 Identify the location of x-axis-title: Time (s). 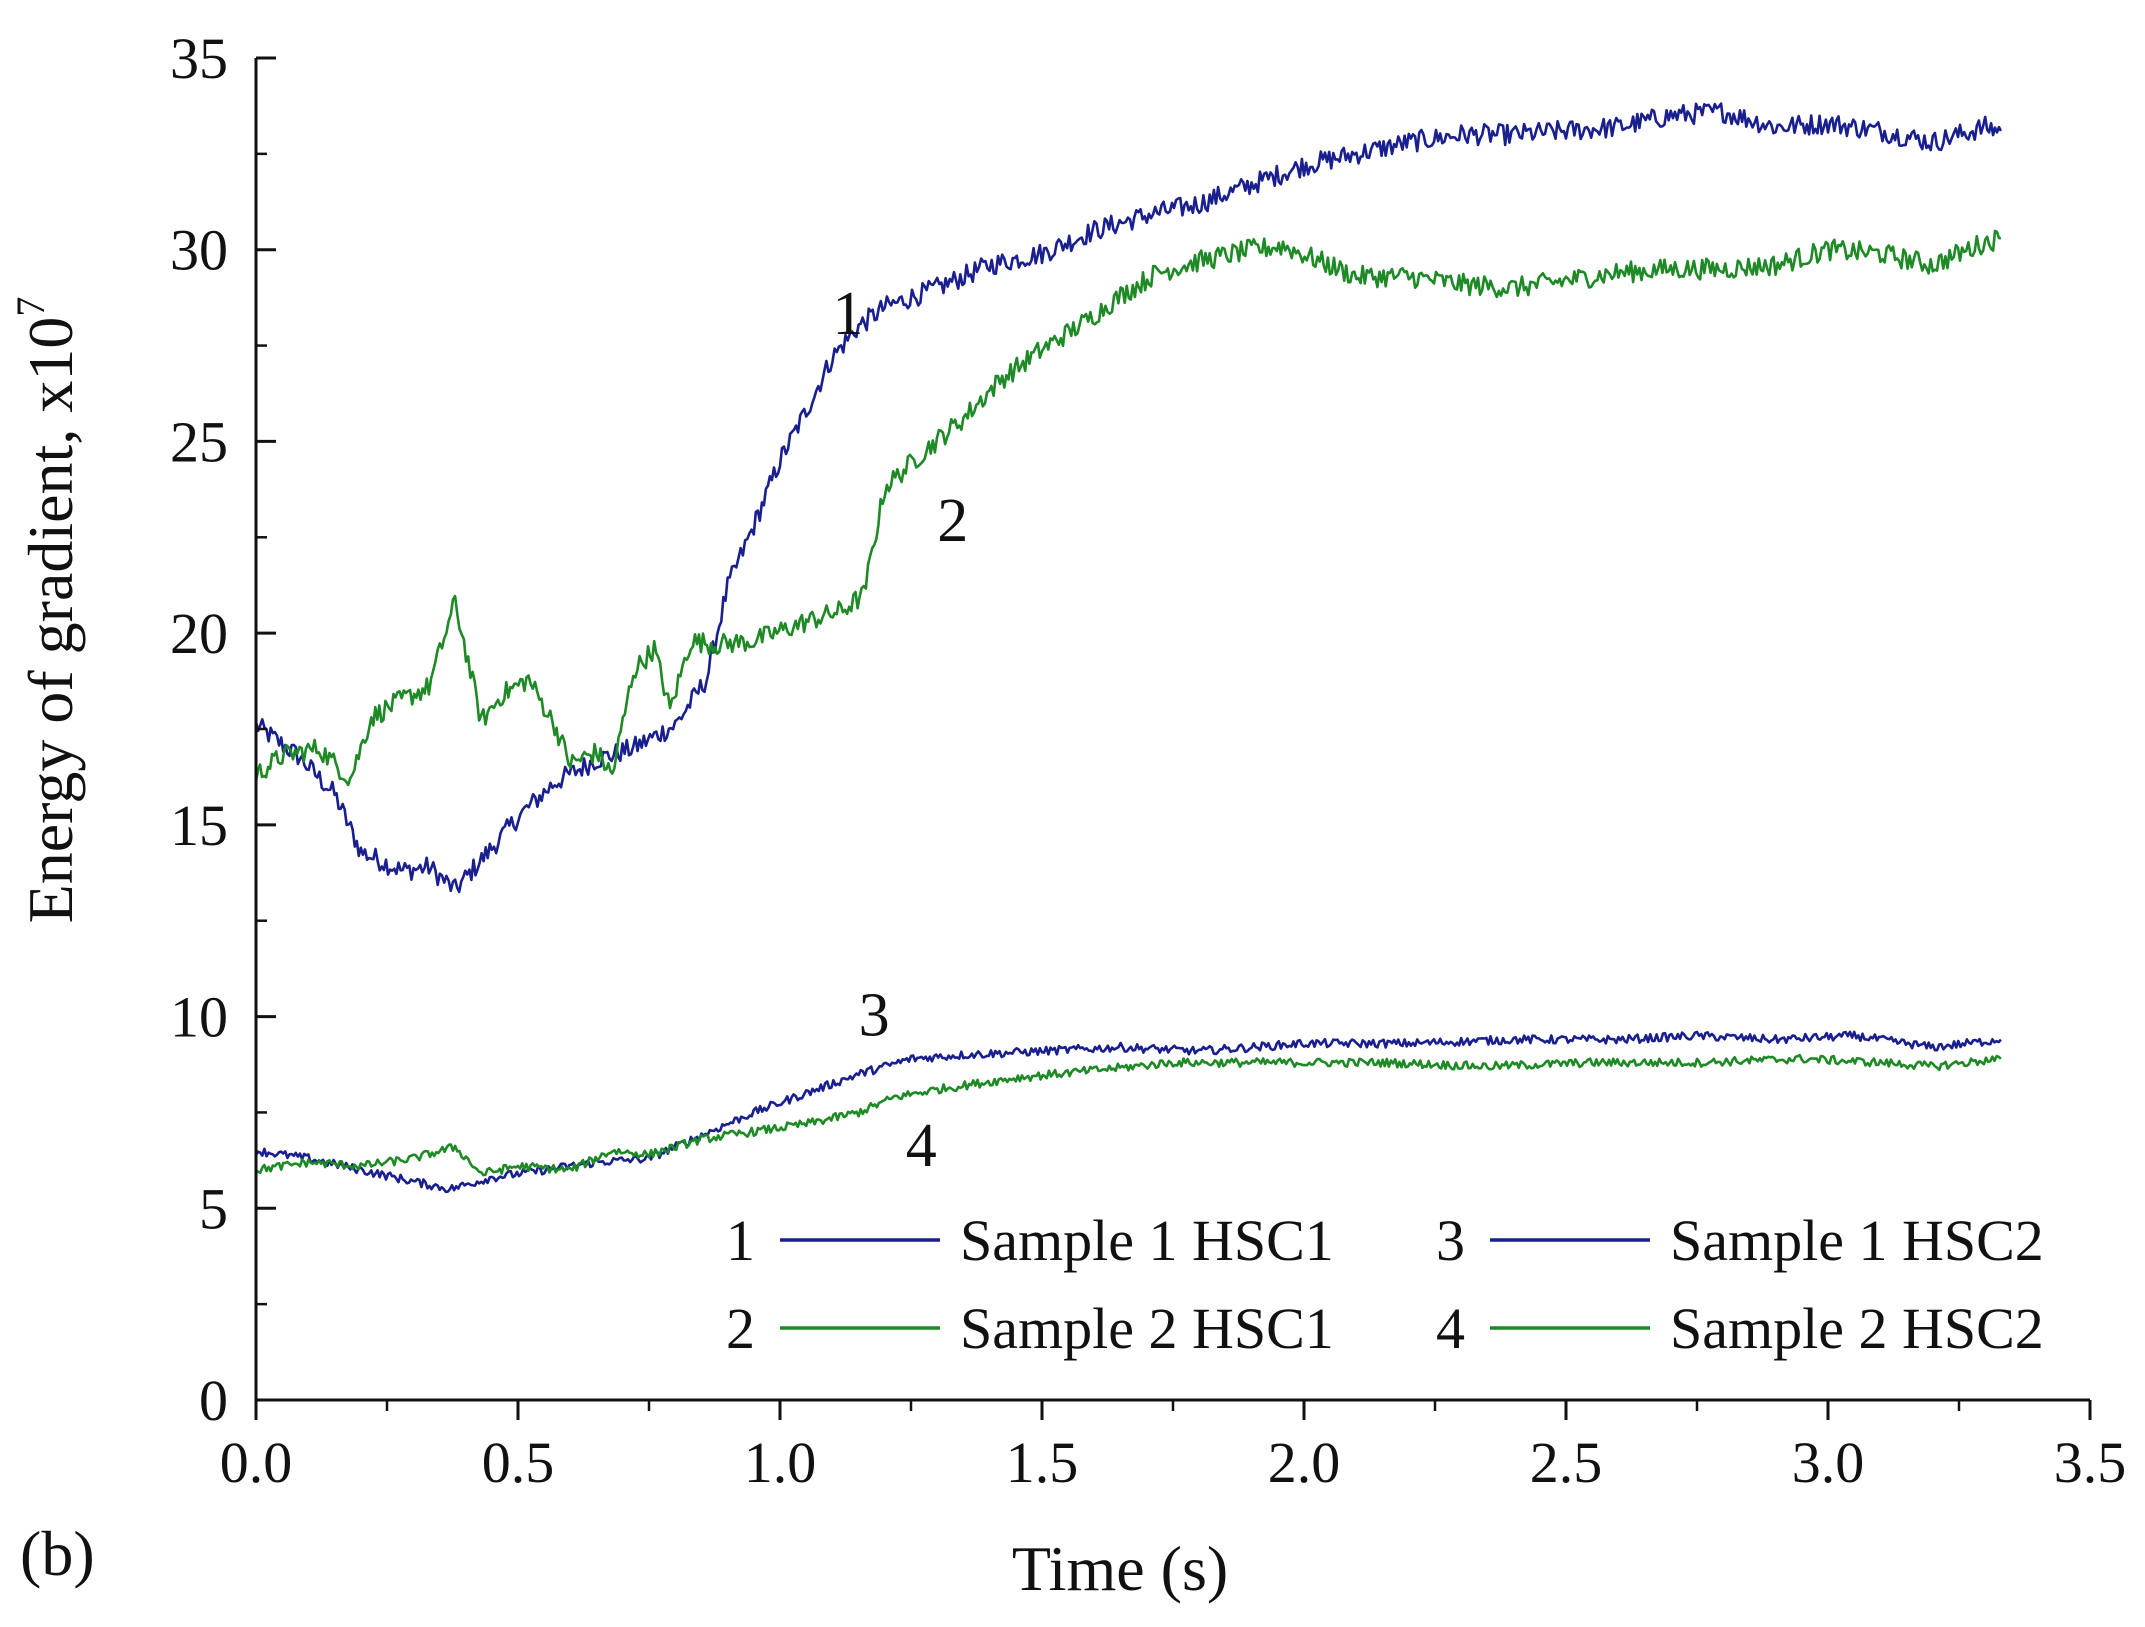
(1120, 1568).